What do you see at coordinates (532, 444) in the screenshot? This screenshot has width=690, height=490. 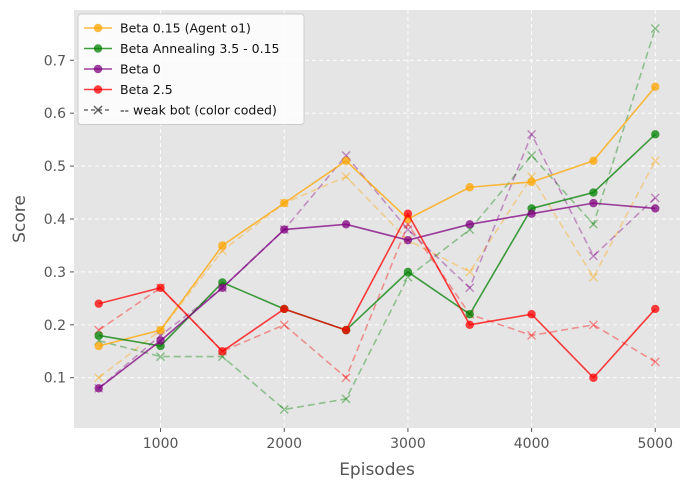 I see `x-tick-label: 4000` at bounding box center [532, 444].